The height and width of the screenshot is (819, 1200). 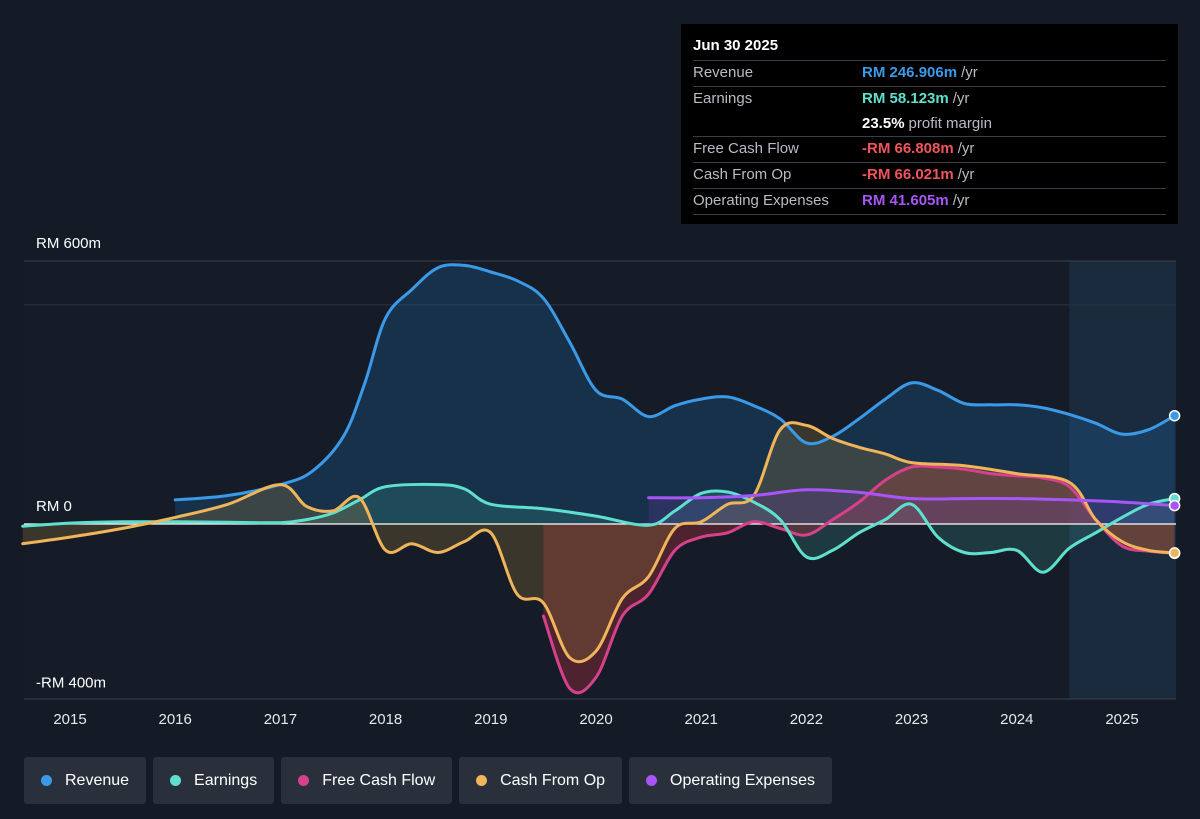 I want to click on series-line-earnings, so click(x=599, y=528).